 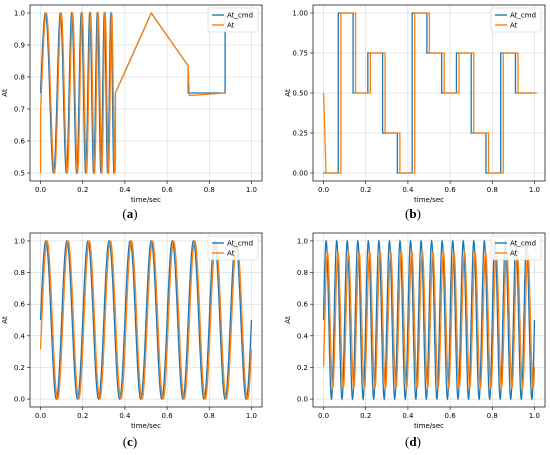 What do you see at coordinates (413, 441) in the screenshot?
I see `caption-d: (d)` at bounding box center [413, 441].